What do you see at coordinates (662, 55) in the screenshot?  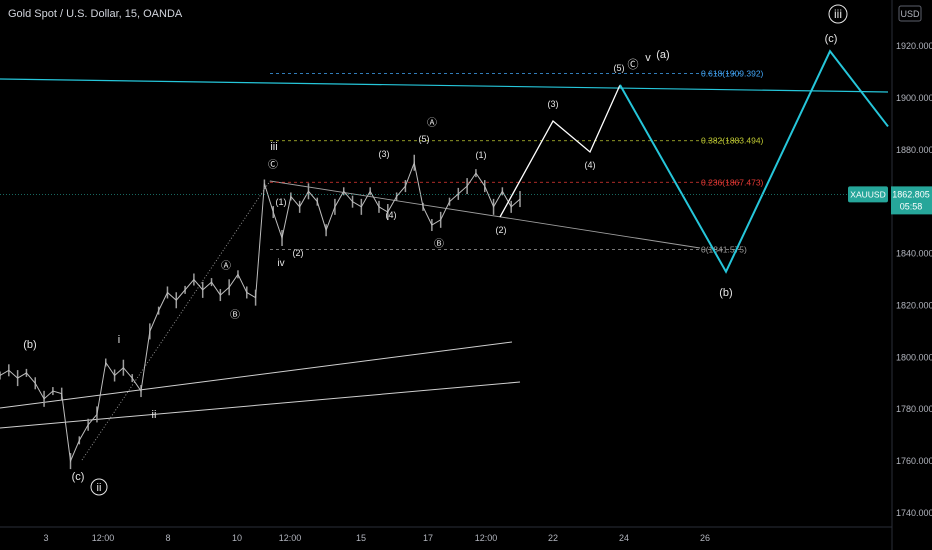 I see `wave-label: (a)` at bounding box center [662, 55].